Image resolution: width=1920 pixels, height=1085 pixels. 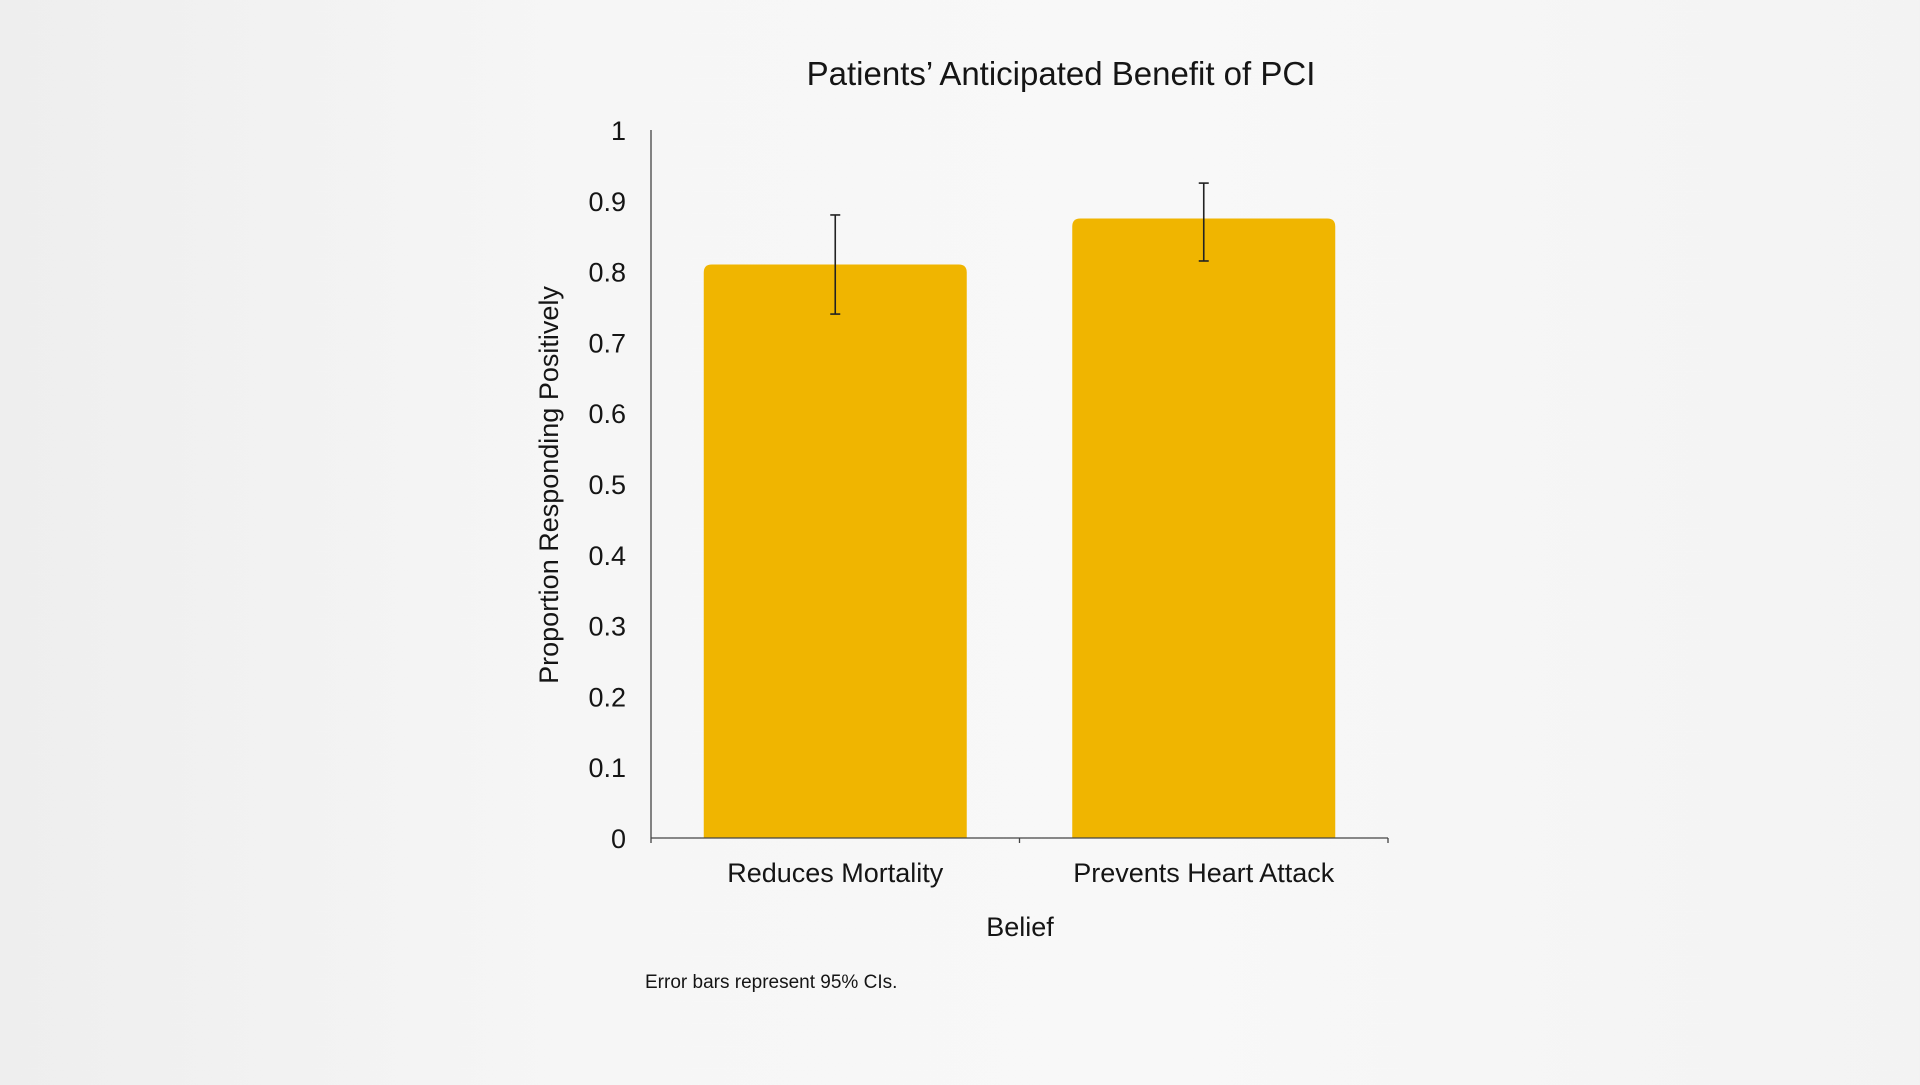 I want to click on footnote: Error bars represent 95% CIs., so click(x=771, y=982).